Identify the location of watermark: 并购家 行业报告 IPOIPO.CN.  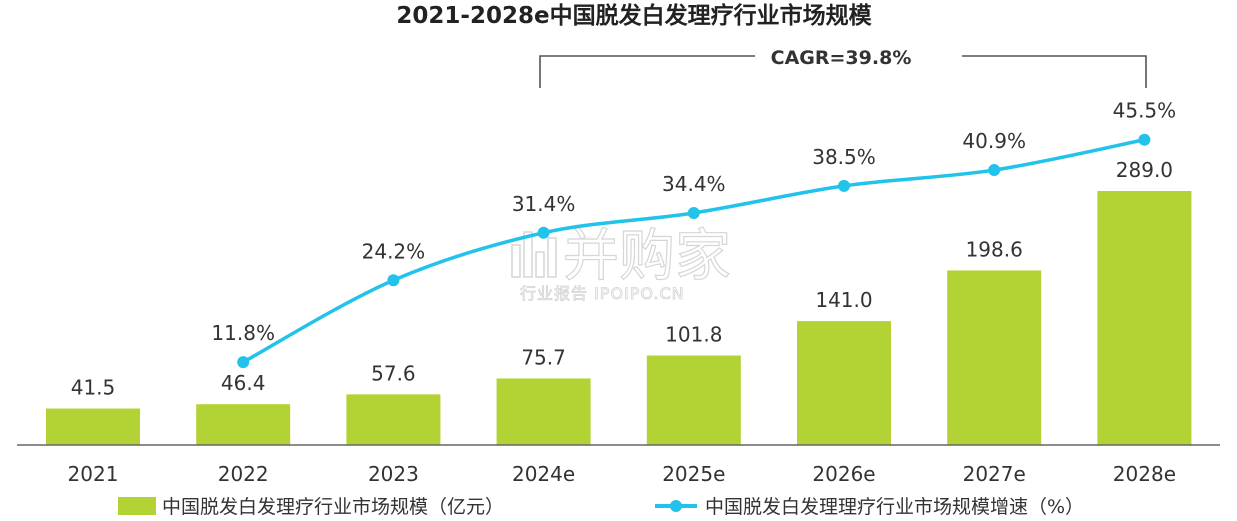
(621, 263).